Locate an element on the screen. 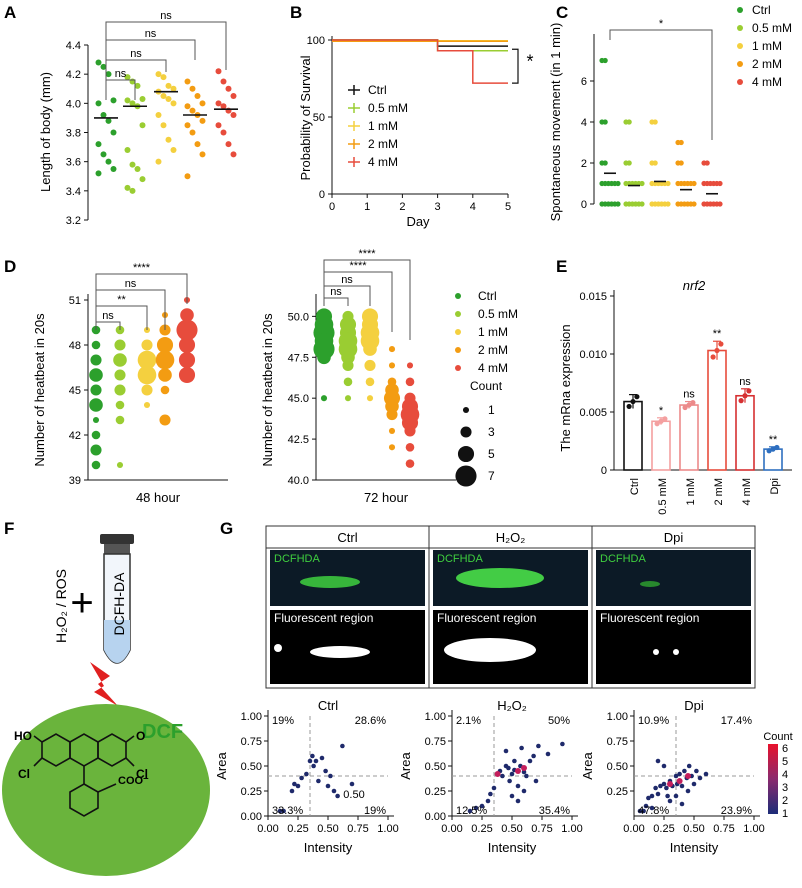 This screenshot has width=802, height=888. lightning-icon is located at coordinates (104, 684).